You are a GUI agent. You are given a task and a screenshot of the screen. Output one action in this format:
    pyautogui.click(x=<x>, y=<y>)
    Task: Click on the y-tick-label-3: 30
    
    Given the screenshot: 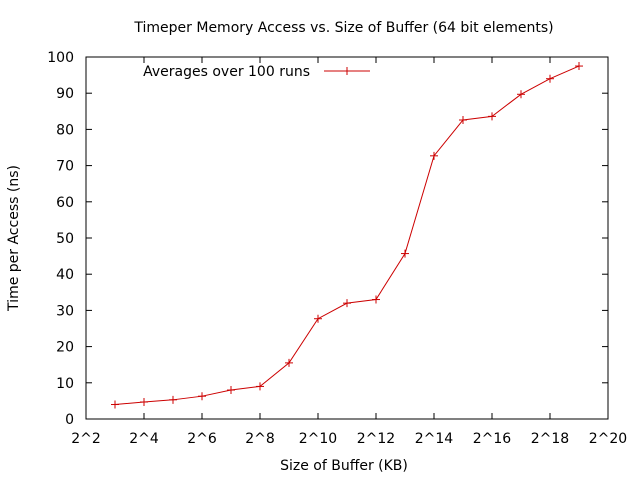 What is the action you would take?
    pyautogui.click(x=65, y=311)
    